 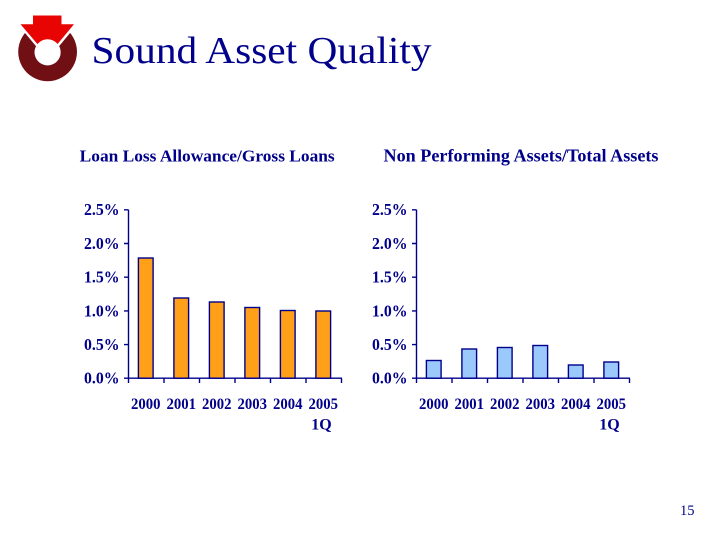 I want to click on svg-text:Non Performing Assets/Total As: Non Performing Assets/Total Assets, so click(x=521, y=156).